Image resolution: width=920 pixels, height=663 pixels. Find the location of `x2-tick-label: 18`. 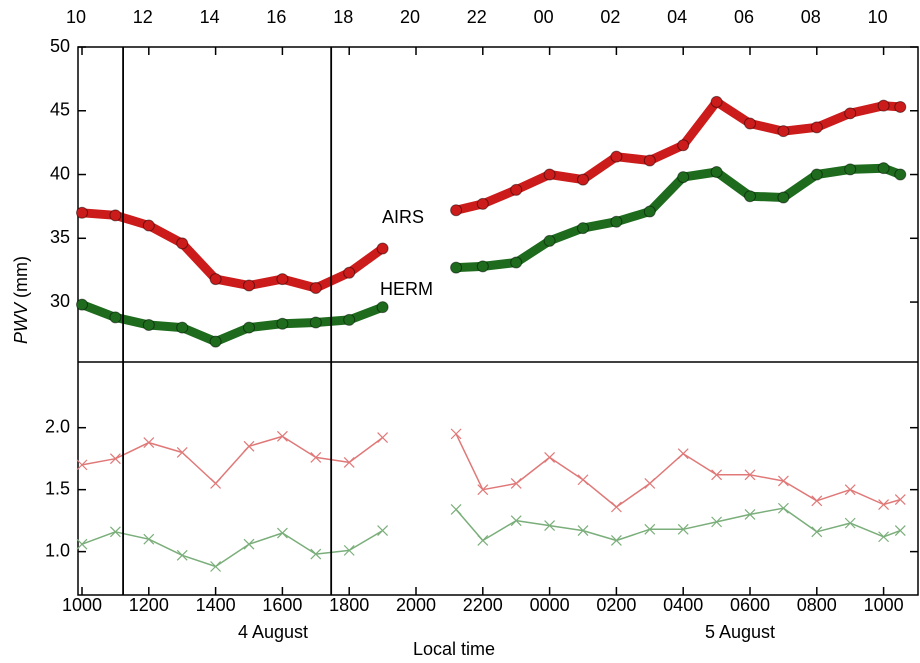

x2-tick-label: 18 is located at coordinates (343, 17).